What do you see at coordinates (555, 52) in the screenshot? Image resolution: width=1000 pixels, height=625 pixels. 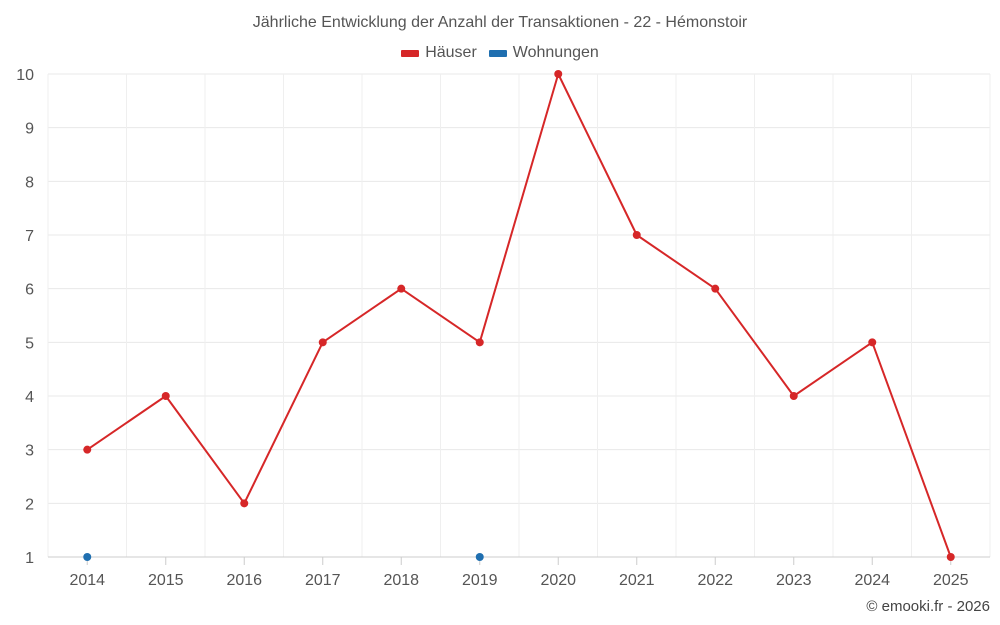 I see `legend-label-wohnungen: Wohnungen` at bounding box center [555, 52].